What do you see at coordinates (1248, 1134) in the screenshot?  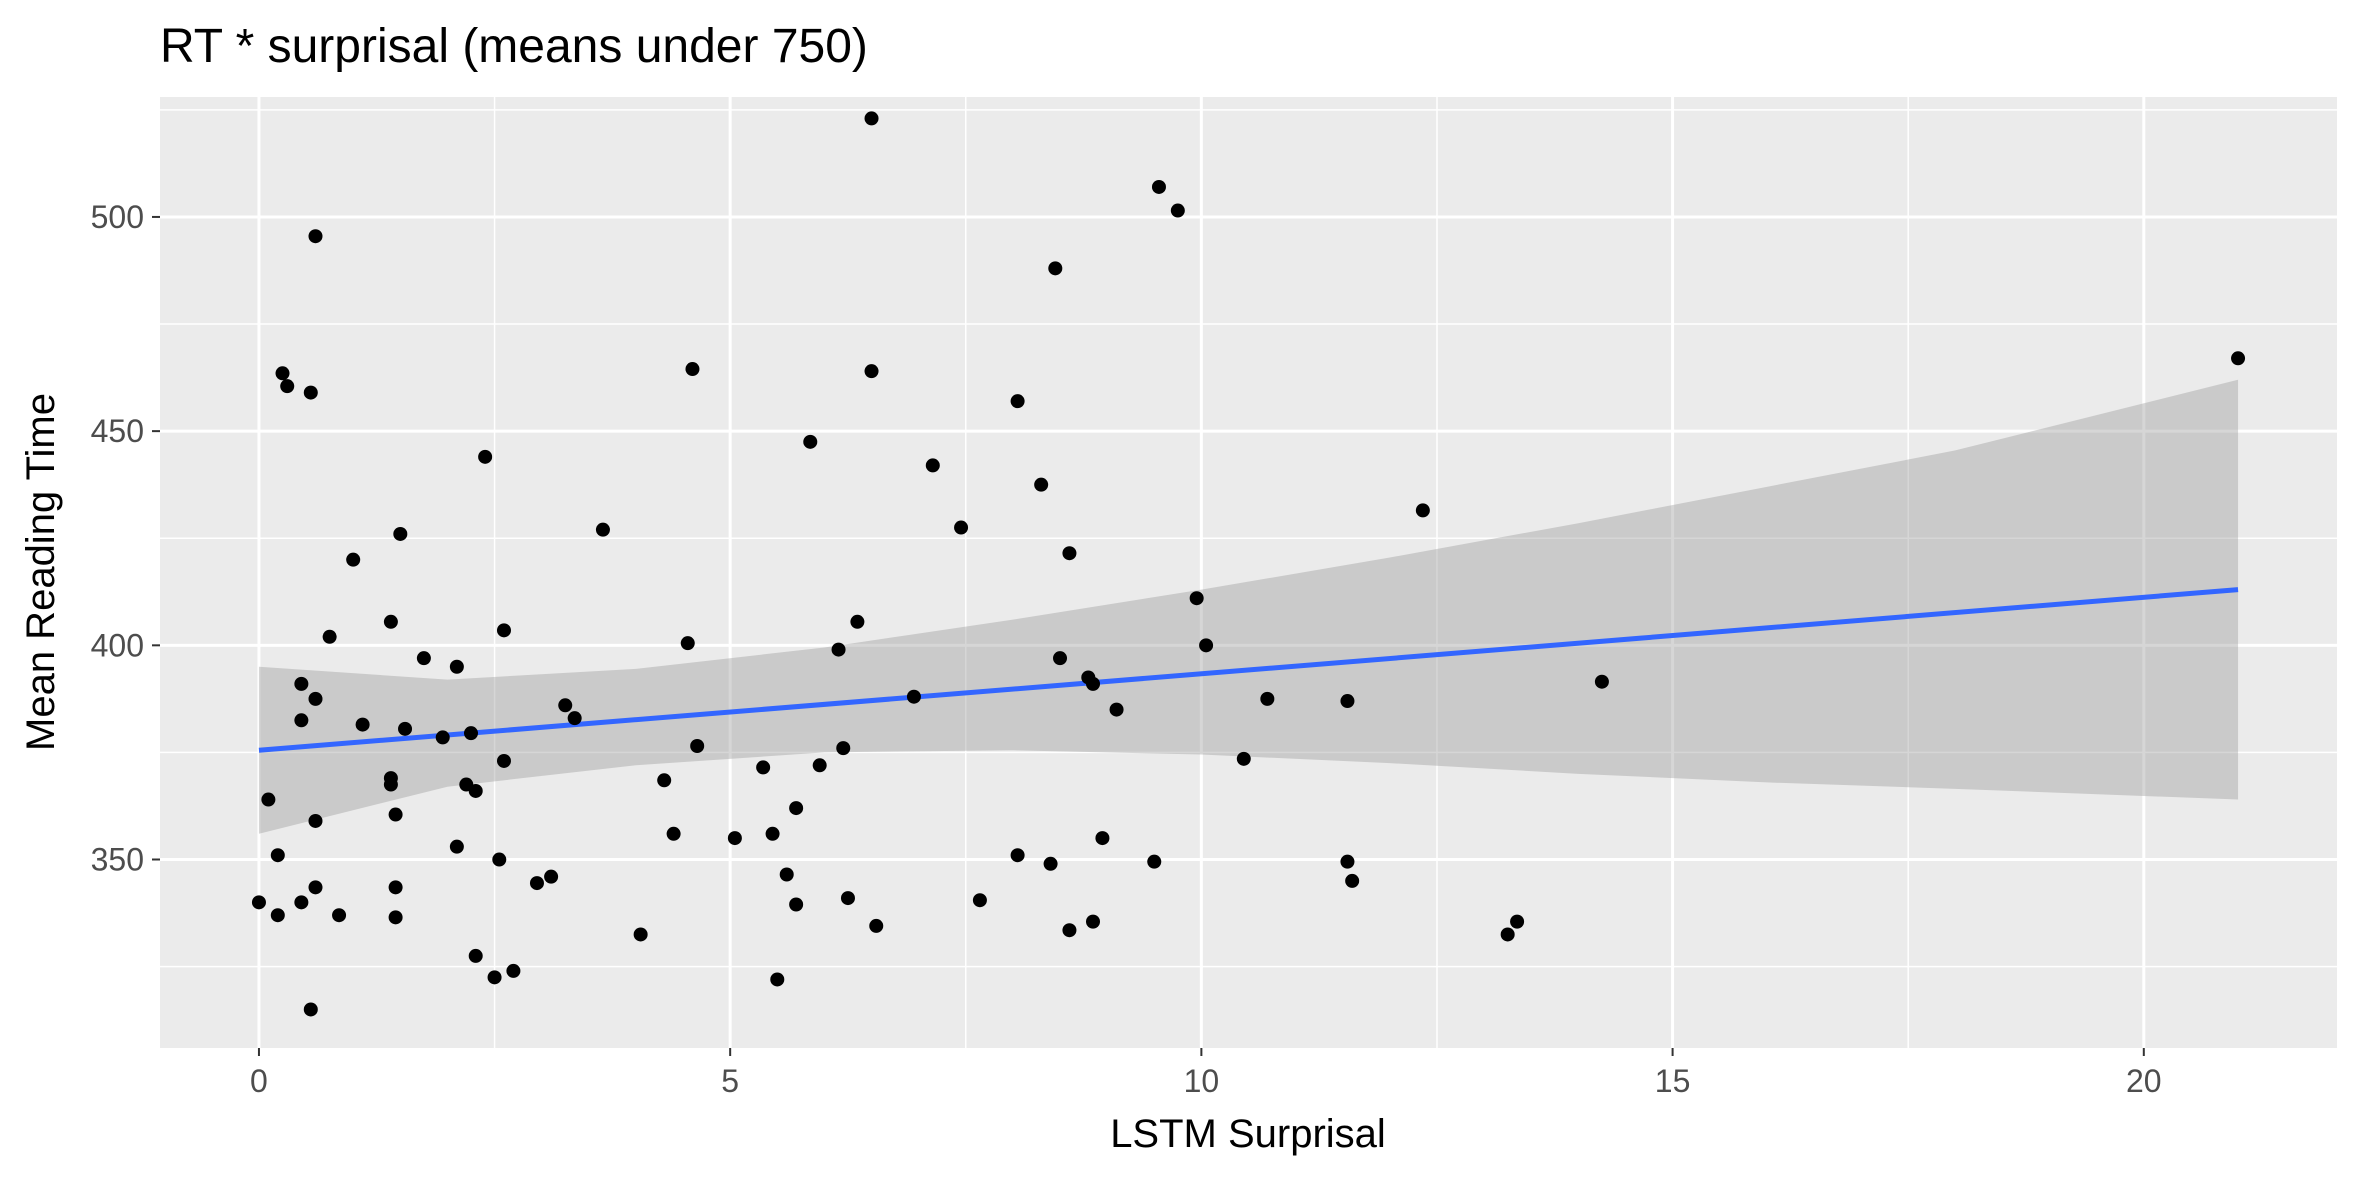 I see `x-axis-title: LSTM Surprisal` at bounding box center [1248, 1134].